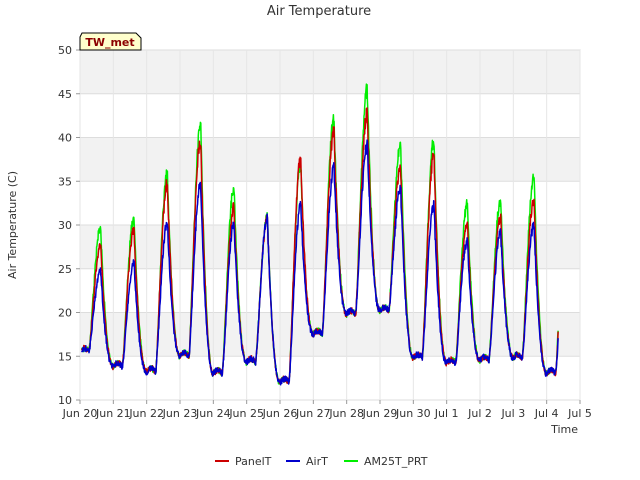  I want to click on chart-title: Air Temperature, so click(319, 11).